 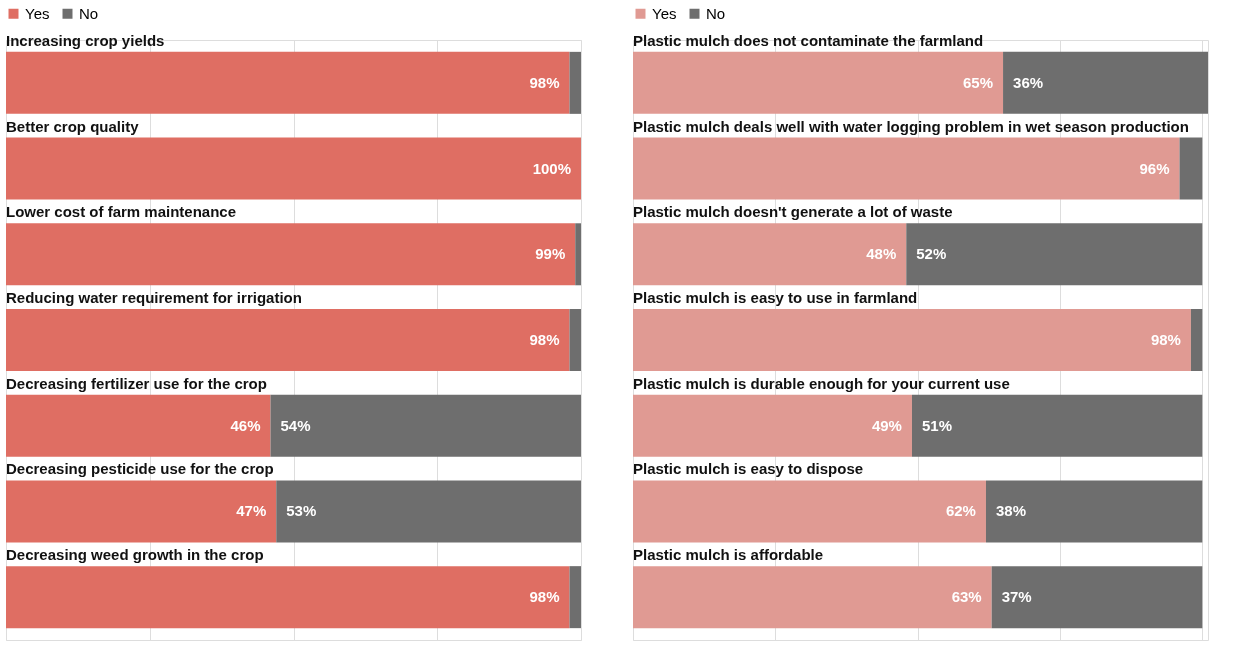 What do you see at coordinates (911, 126) in the screenshot?
I see `category-label: Plastic mulch deals well with water logging problem in wet season production` at bounding box center [911, 126].